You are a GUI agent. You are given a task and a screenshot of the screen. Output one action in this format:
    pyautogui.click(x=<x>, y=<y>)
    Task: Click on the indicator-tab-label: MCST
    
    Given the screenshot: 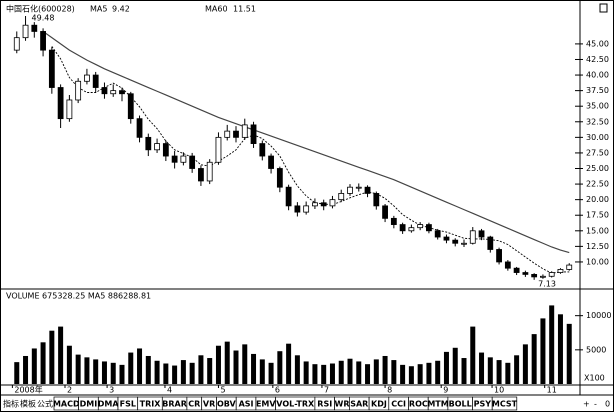 What is the action you would take?
    pyautogui.click(x=505, y=404)
    